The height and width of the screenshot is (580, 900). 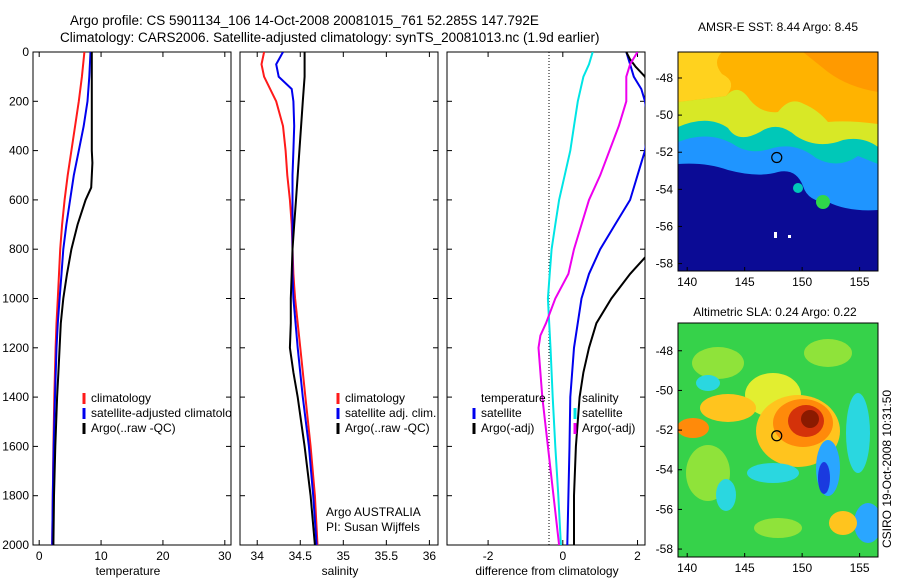 I want to click on temperature-xlabel: temperature, so click(x=128, y=571).